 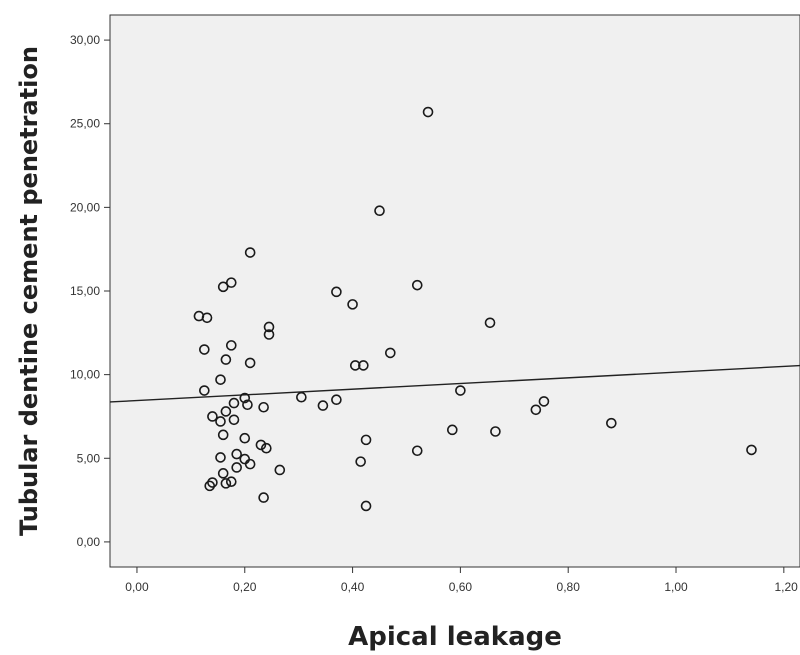 What do you see at coordinates (245, 587) in the screenshot?
I see `x-tick-label: 0,20` at bounding box center [245, 587].